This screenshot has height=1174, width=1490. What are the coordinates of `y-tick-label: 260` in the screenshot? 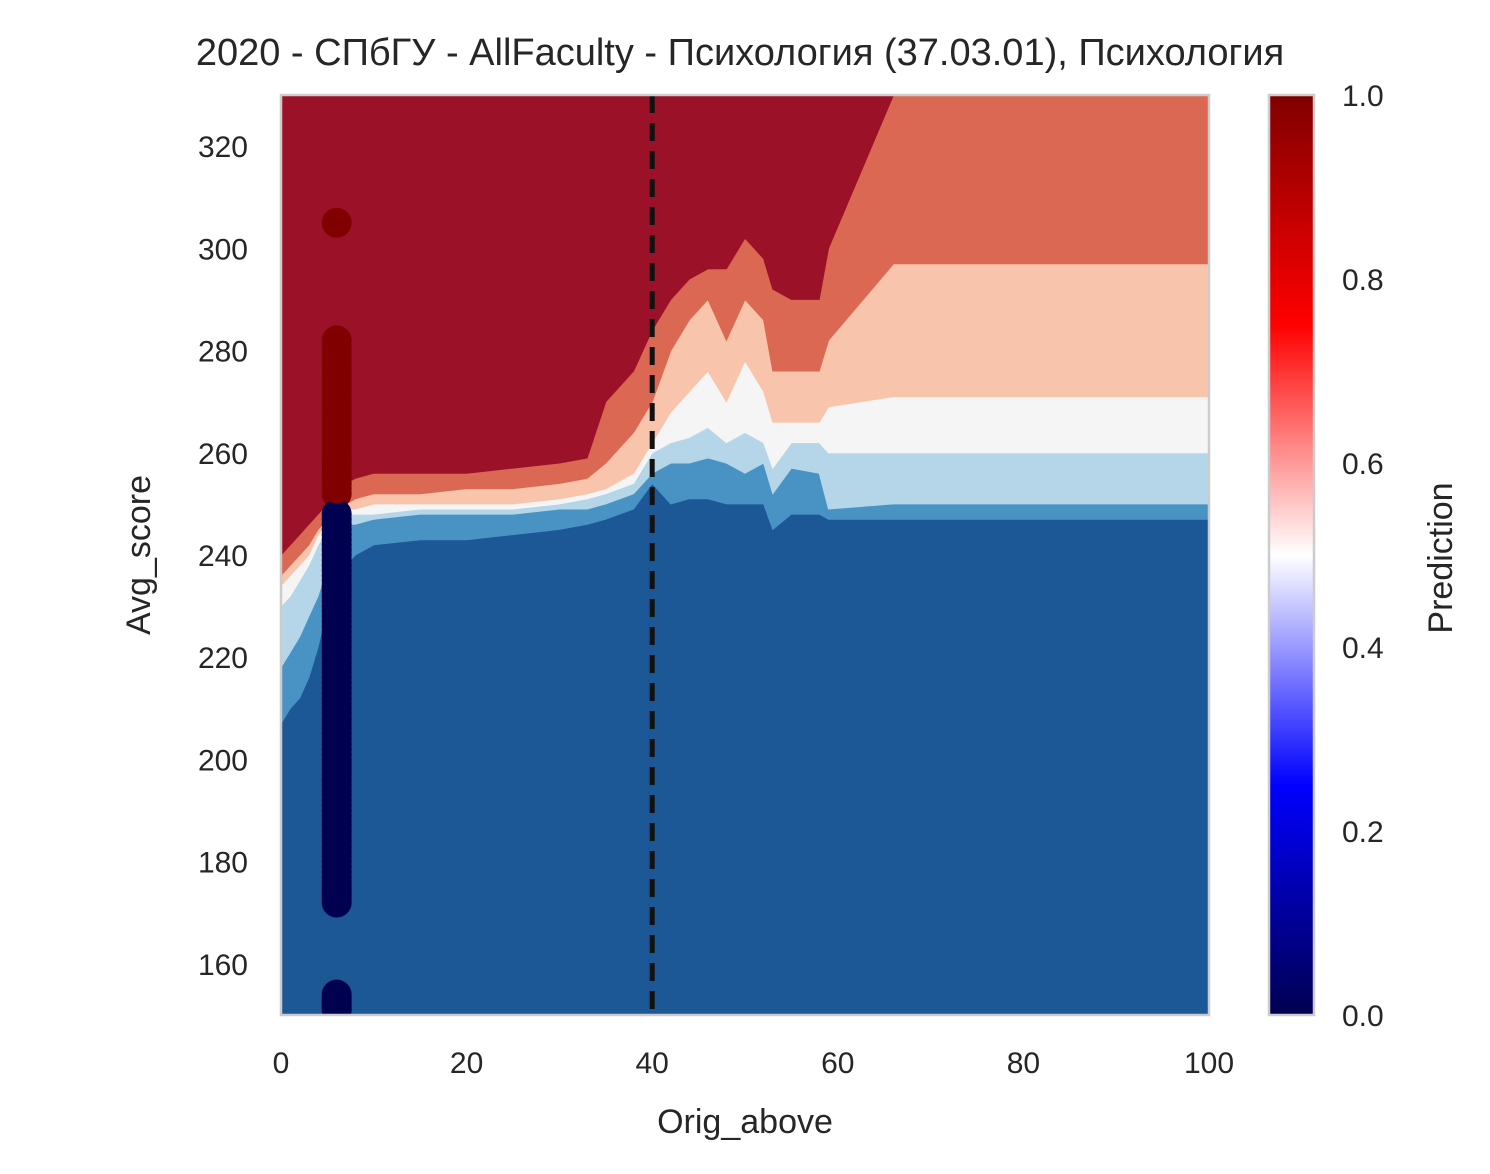 It's located at (223, 454).